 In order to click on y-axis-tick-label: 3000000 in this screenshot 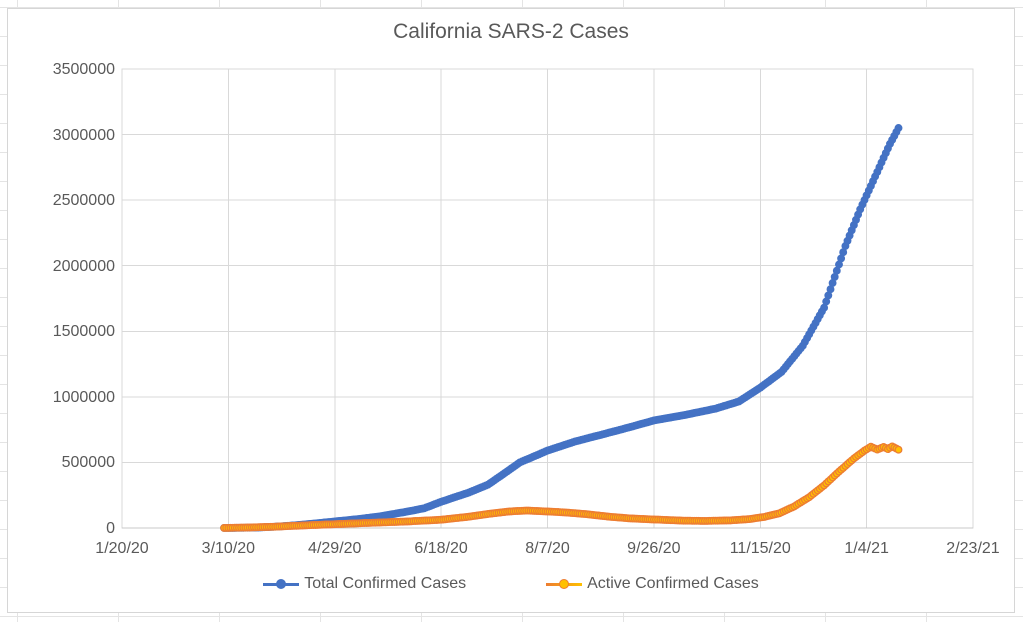, I will do `click(83, 135)`.